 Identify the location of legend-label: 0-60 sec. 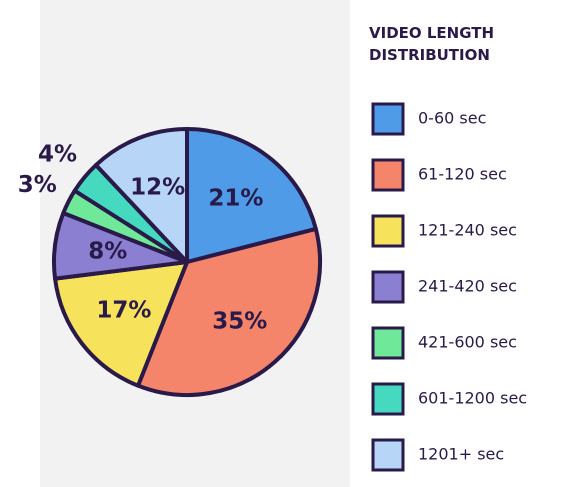
(452, 118).